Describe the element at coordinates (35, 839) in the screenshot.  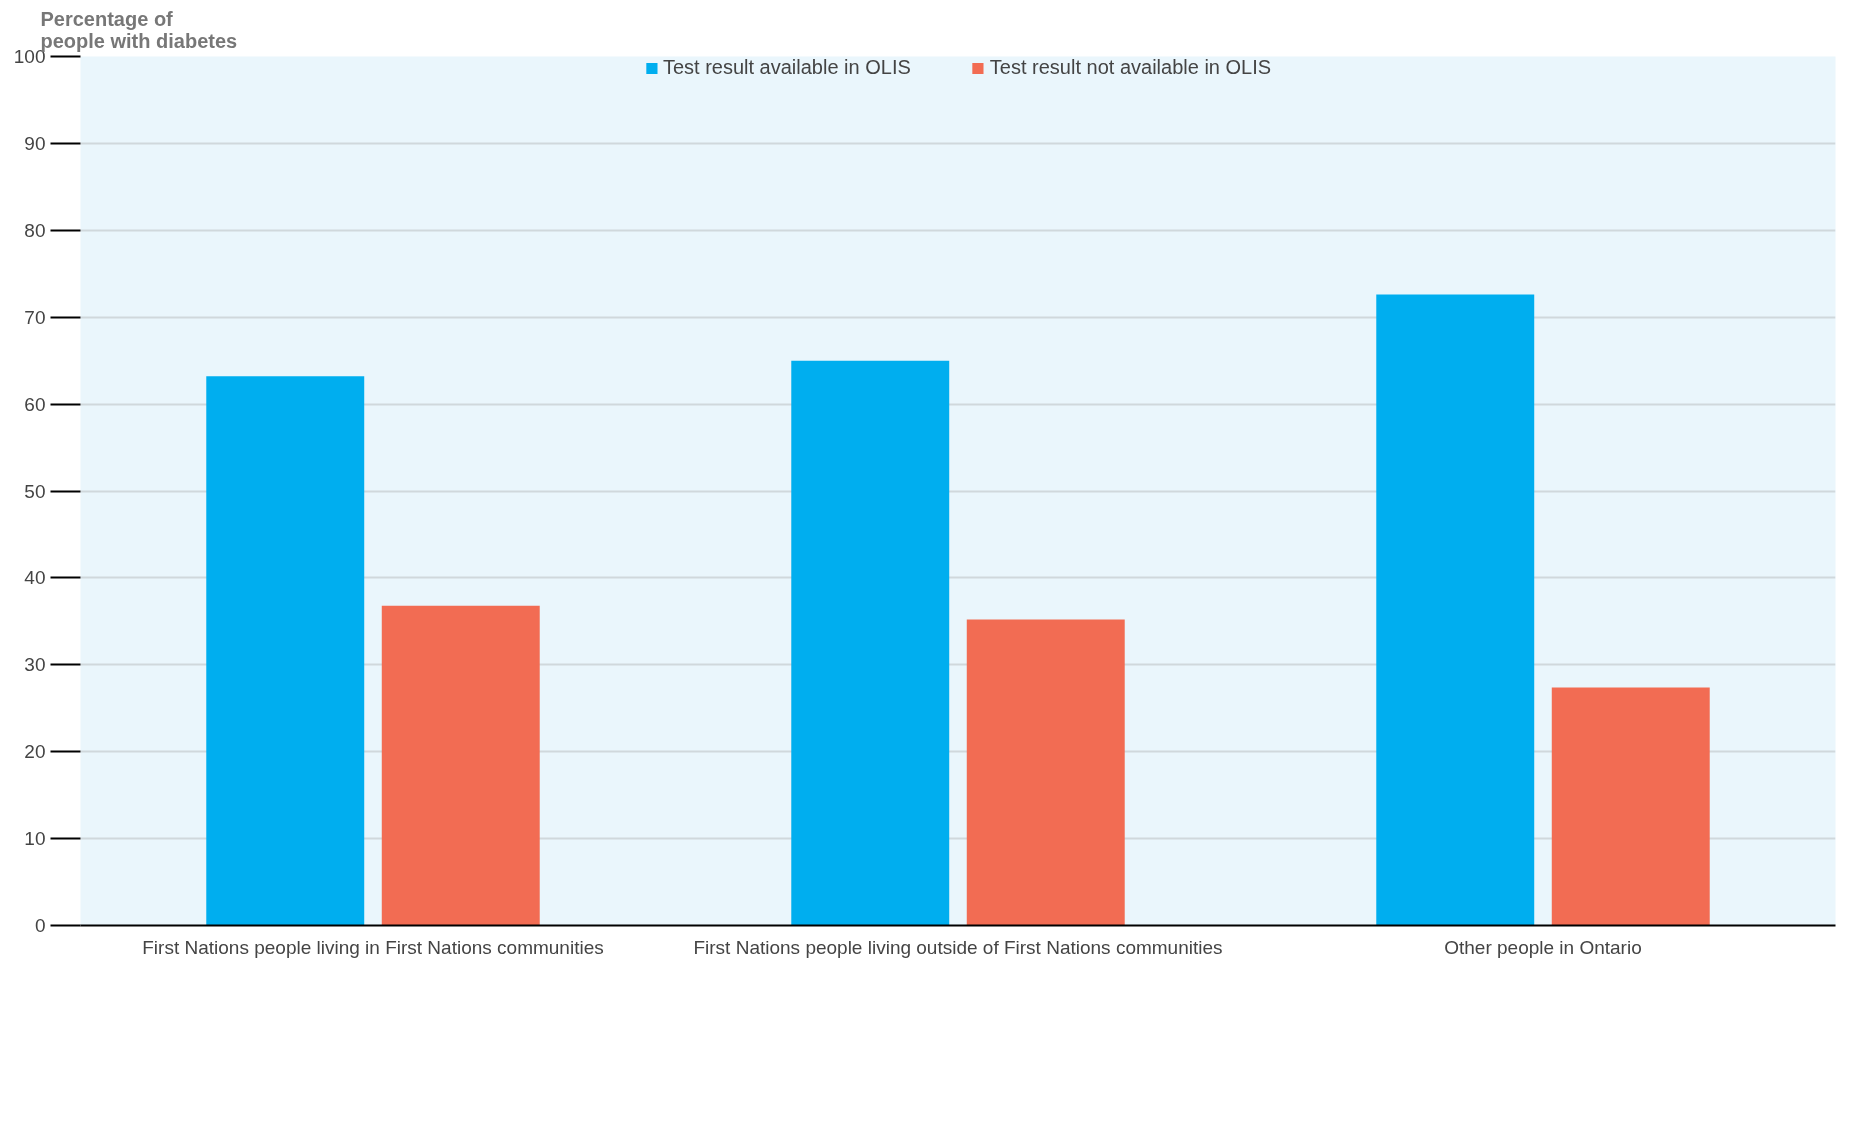
I see `y-tick-label: 10` at that location.